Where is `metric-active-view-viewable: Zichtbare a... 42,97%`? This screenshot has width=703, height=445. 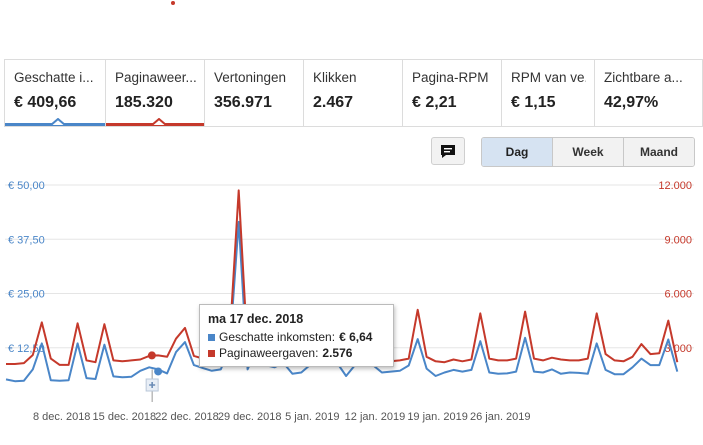 metric-active-view-viewable: Zichtbare a... 42,97% is located at coordinates (648, 93).